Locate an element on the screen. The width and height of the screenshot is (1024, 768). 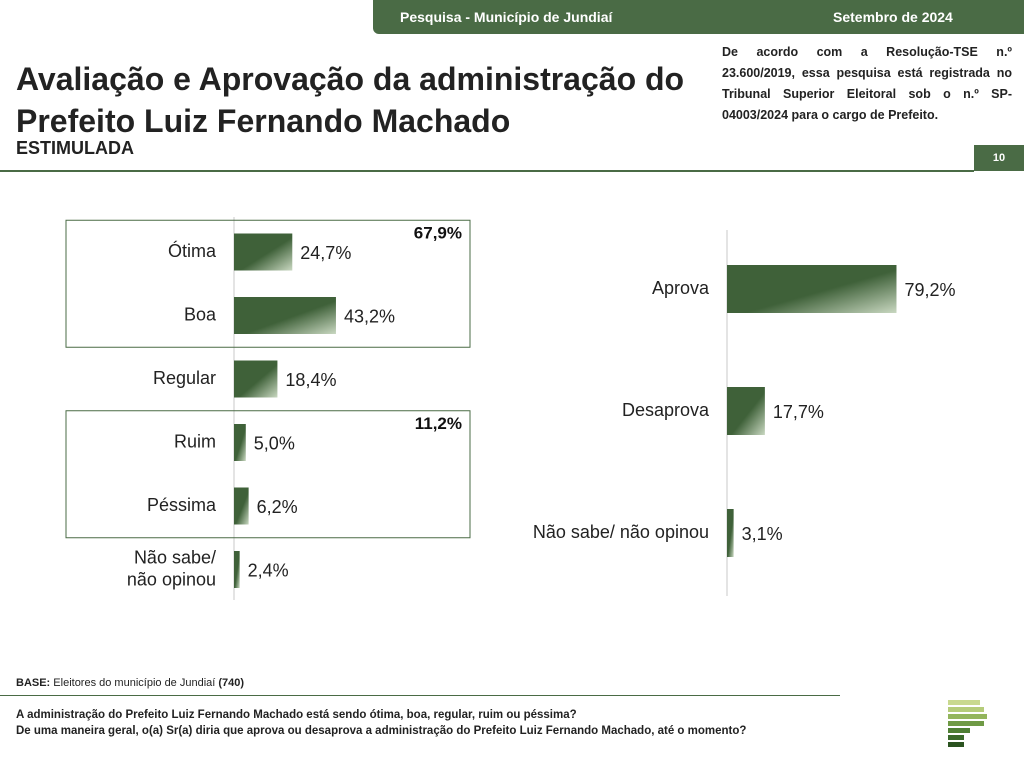
approval-bar-nao-sabe-nao-opinou is located at coordinates (730, 533).